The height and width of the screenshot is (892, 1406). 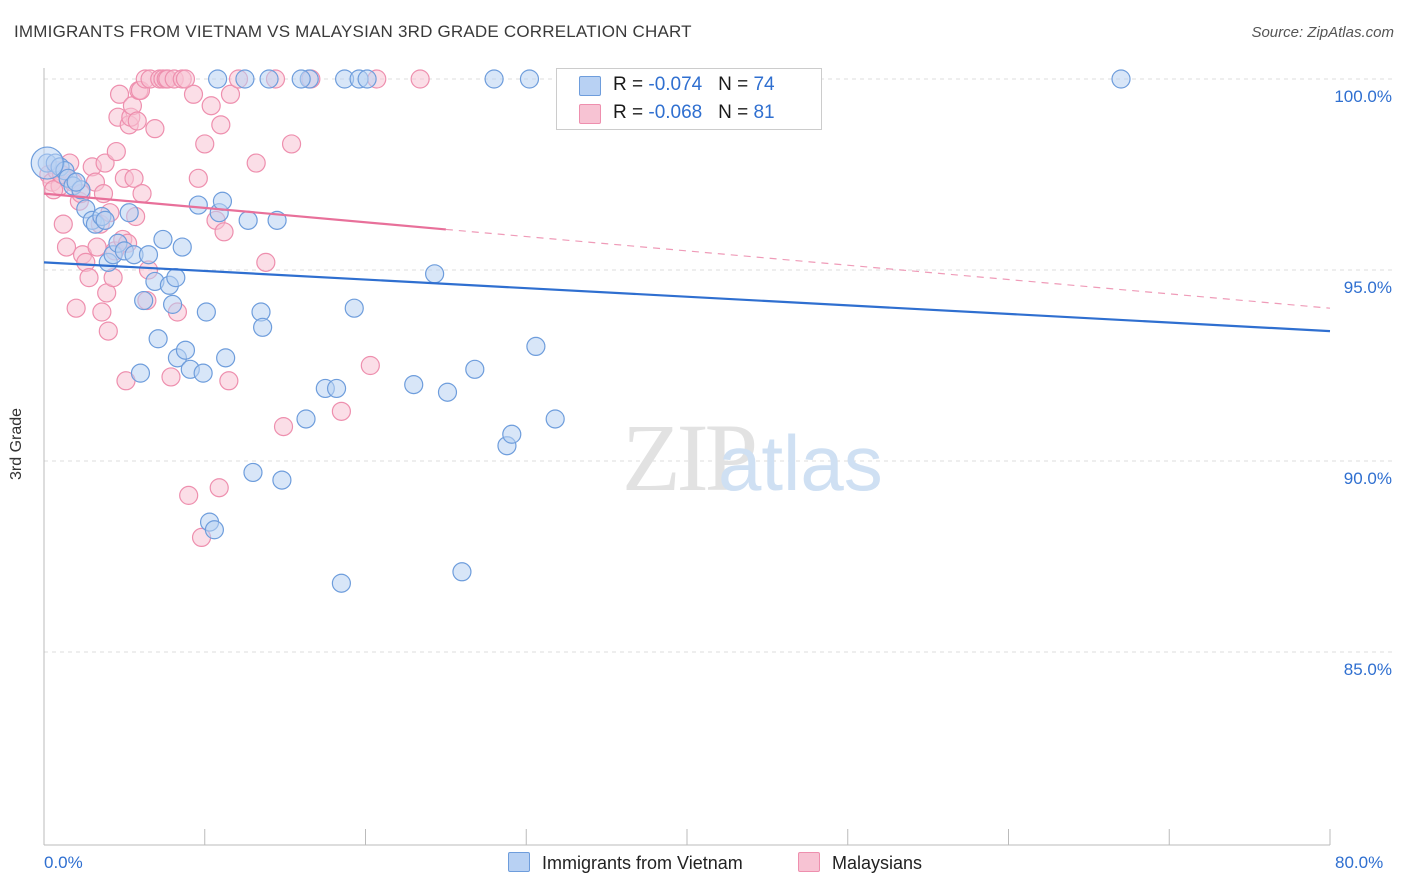 I want to click on y-tick-label-90: 90.0%, so click(x=1367, y=478).